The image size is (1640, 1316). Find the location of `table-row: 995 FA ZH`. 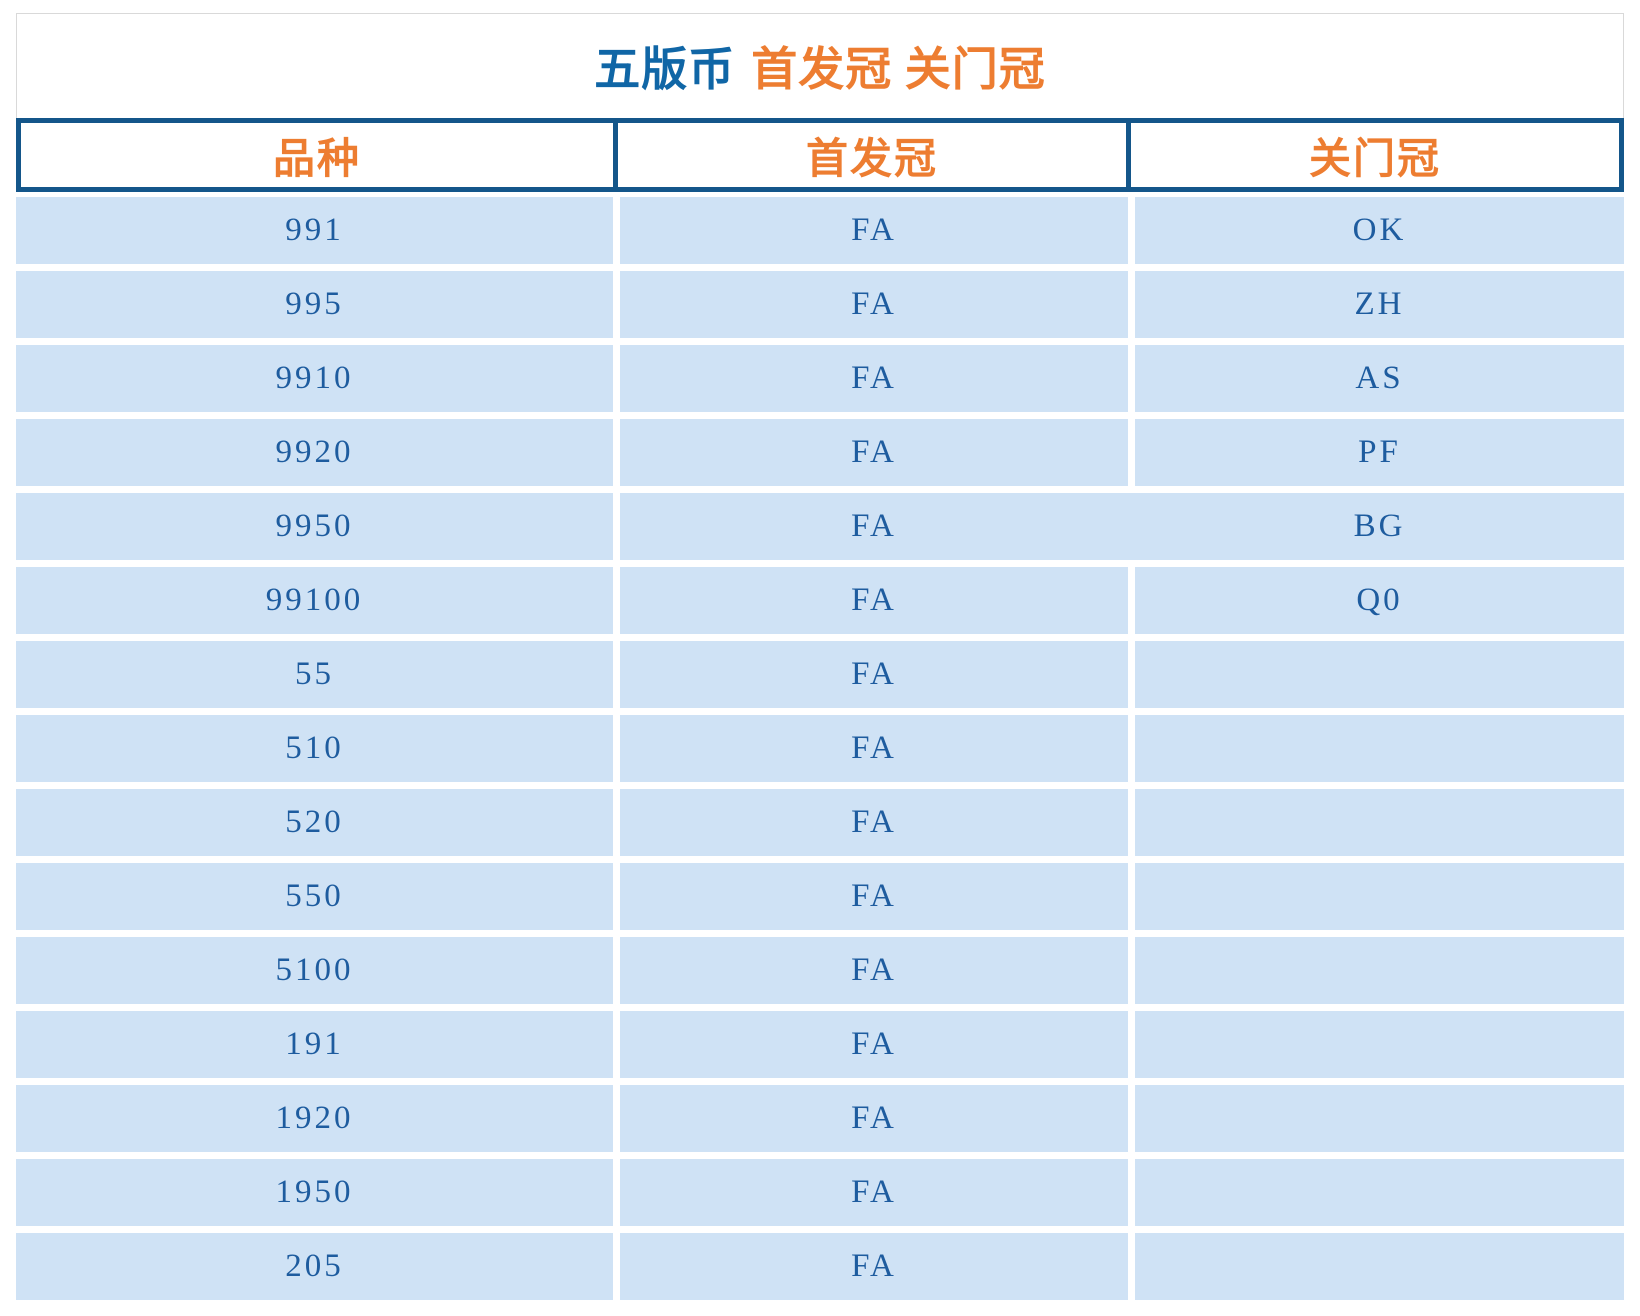

table-row: 995 FA ZH is located at coordinates (820, 304).